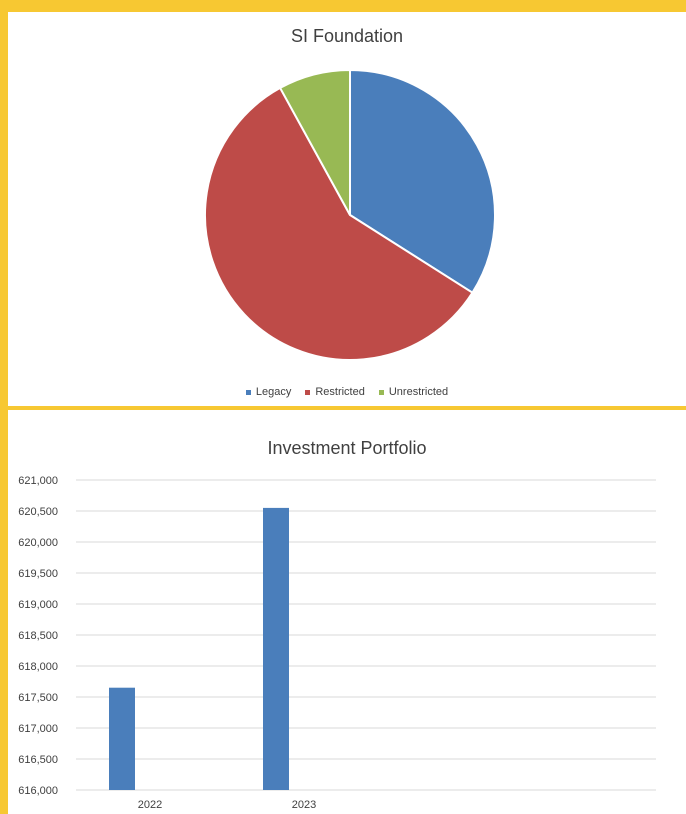  Describe the element at coordinates (38, 574) in the screenshot. I see `y-tick-label: 619,500` at that location.